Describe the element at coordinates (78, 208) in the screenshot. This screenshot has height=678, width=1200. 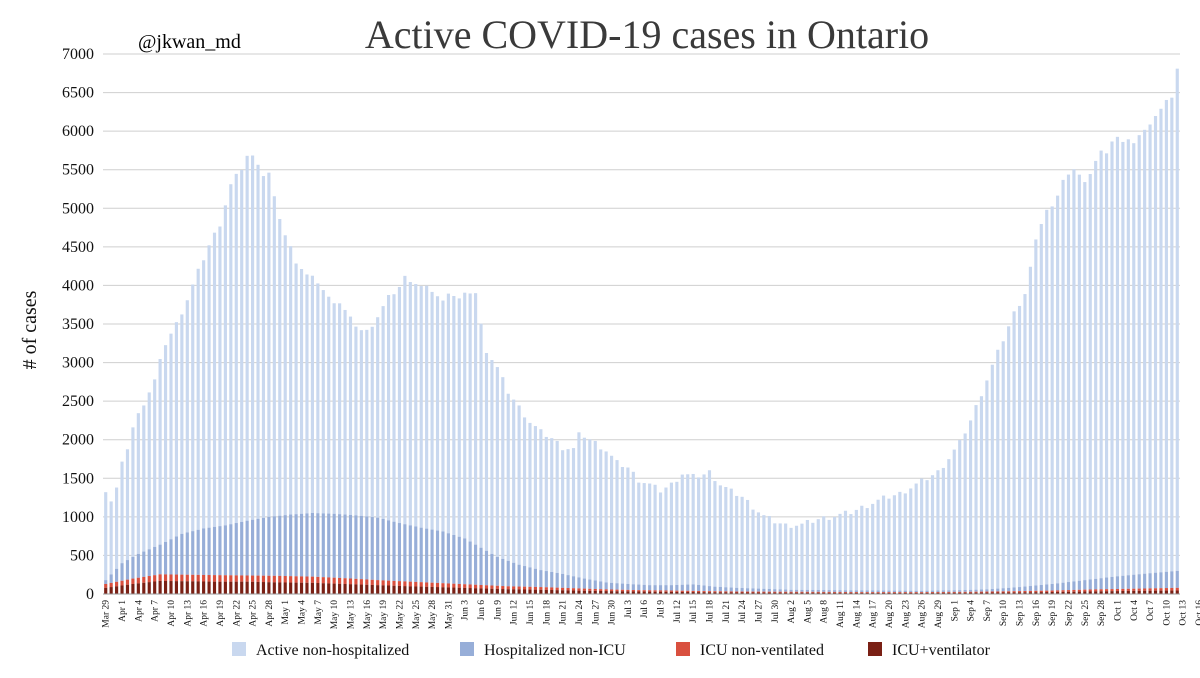
I see `y-tick-label-5000: 5000` at that location.